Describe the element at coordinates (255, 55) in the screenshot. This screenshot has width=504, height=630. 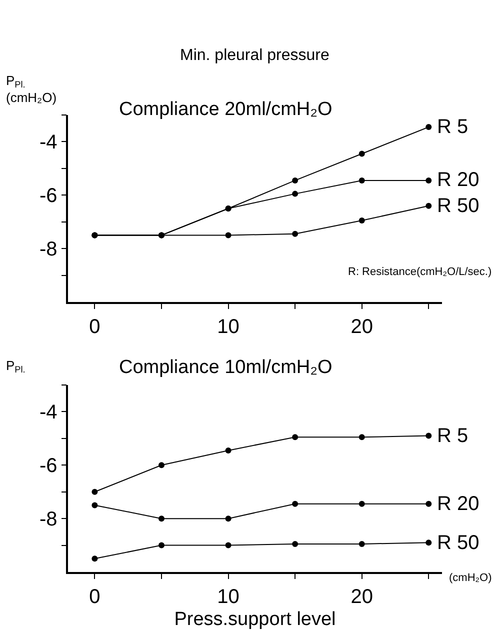
I see `chart-title: Min. pleural pressure` at that location.